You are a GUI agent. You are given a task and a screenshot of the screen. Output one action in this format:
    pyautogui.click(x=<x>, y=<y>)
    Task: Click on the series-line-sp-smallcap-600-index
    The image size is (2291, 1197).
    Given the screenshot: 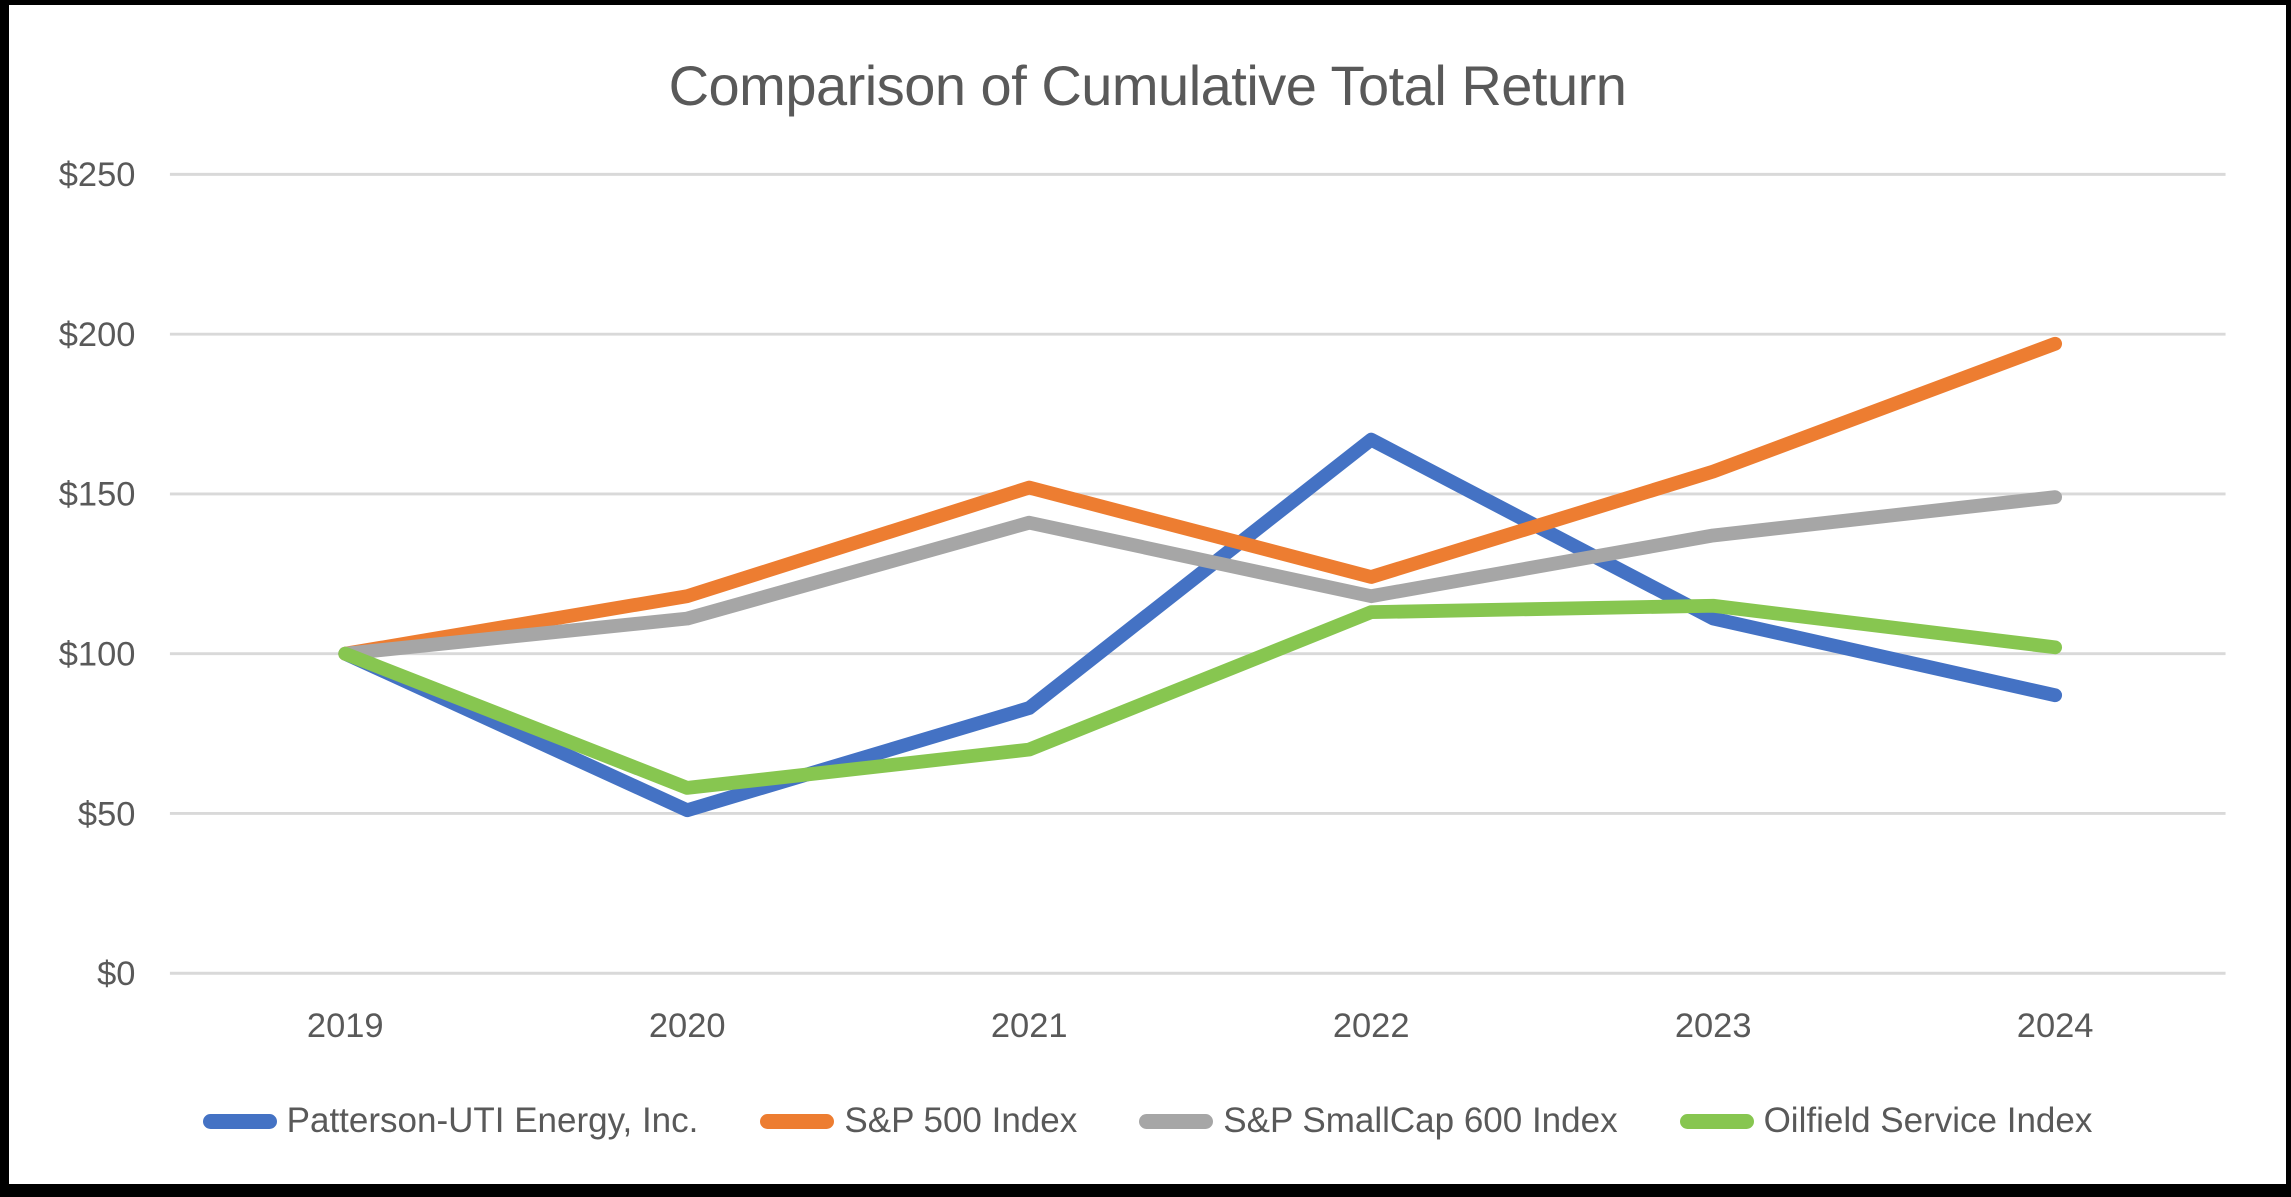 What is the action you would take?
    pyautogui.click(x=1200, y=575)
    